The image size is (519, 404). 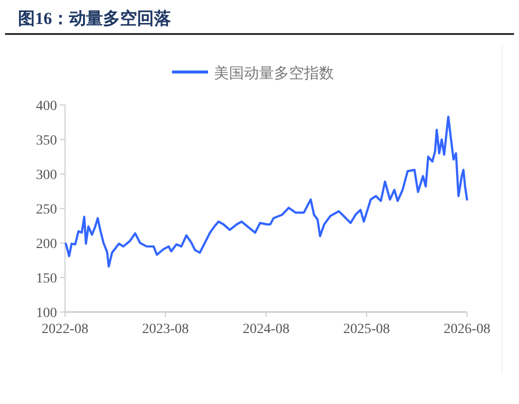 What do you see at coordinates (46, 210) in the screenshot?
I see `y-tick-label: 250` at bounding box center [46, 210].